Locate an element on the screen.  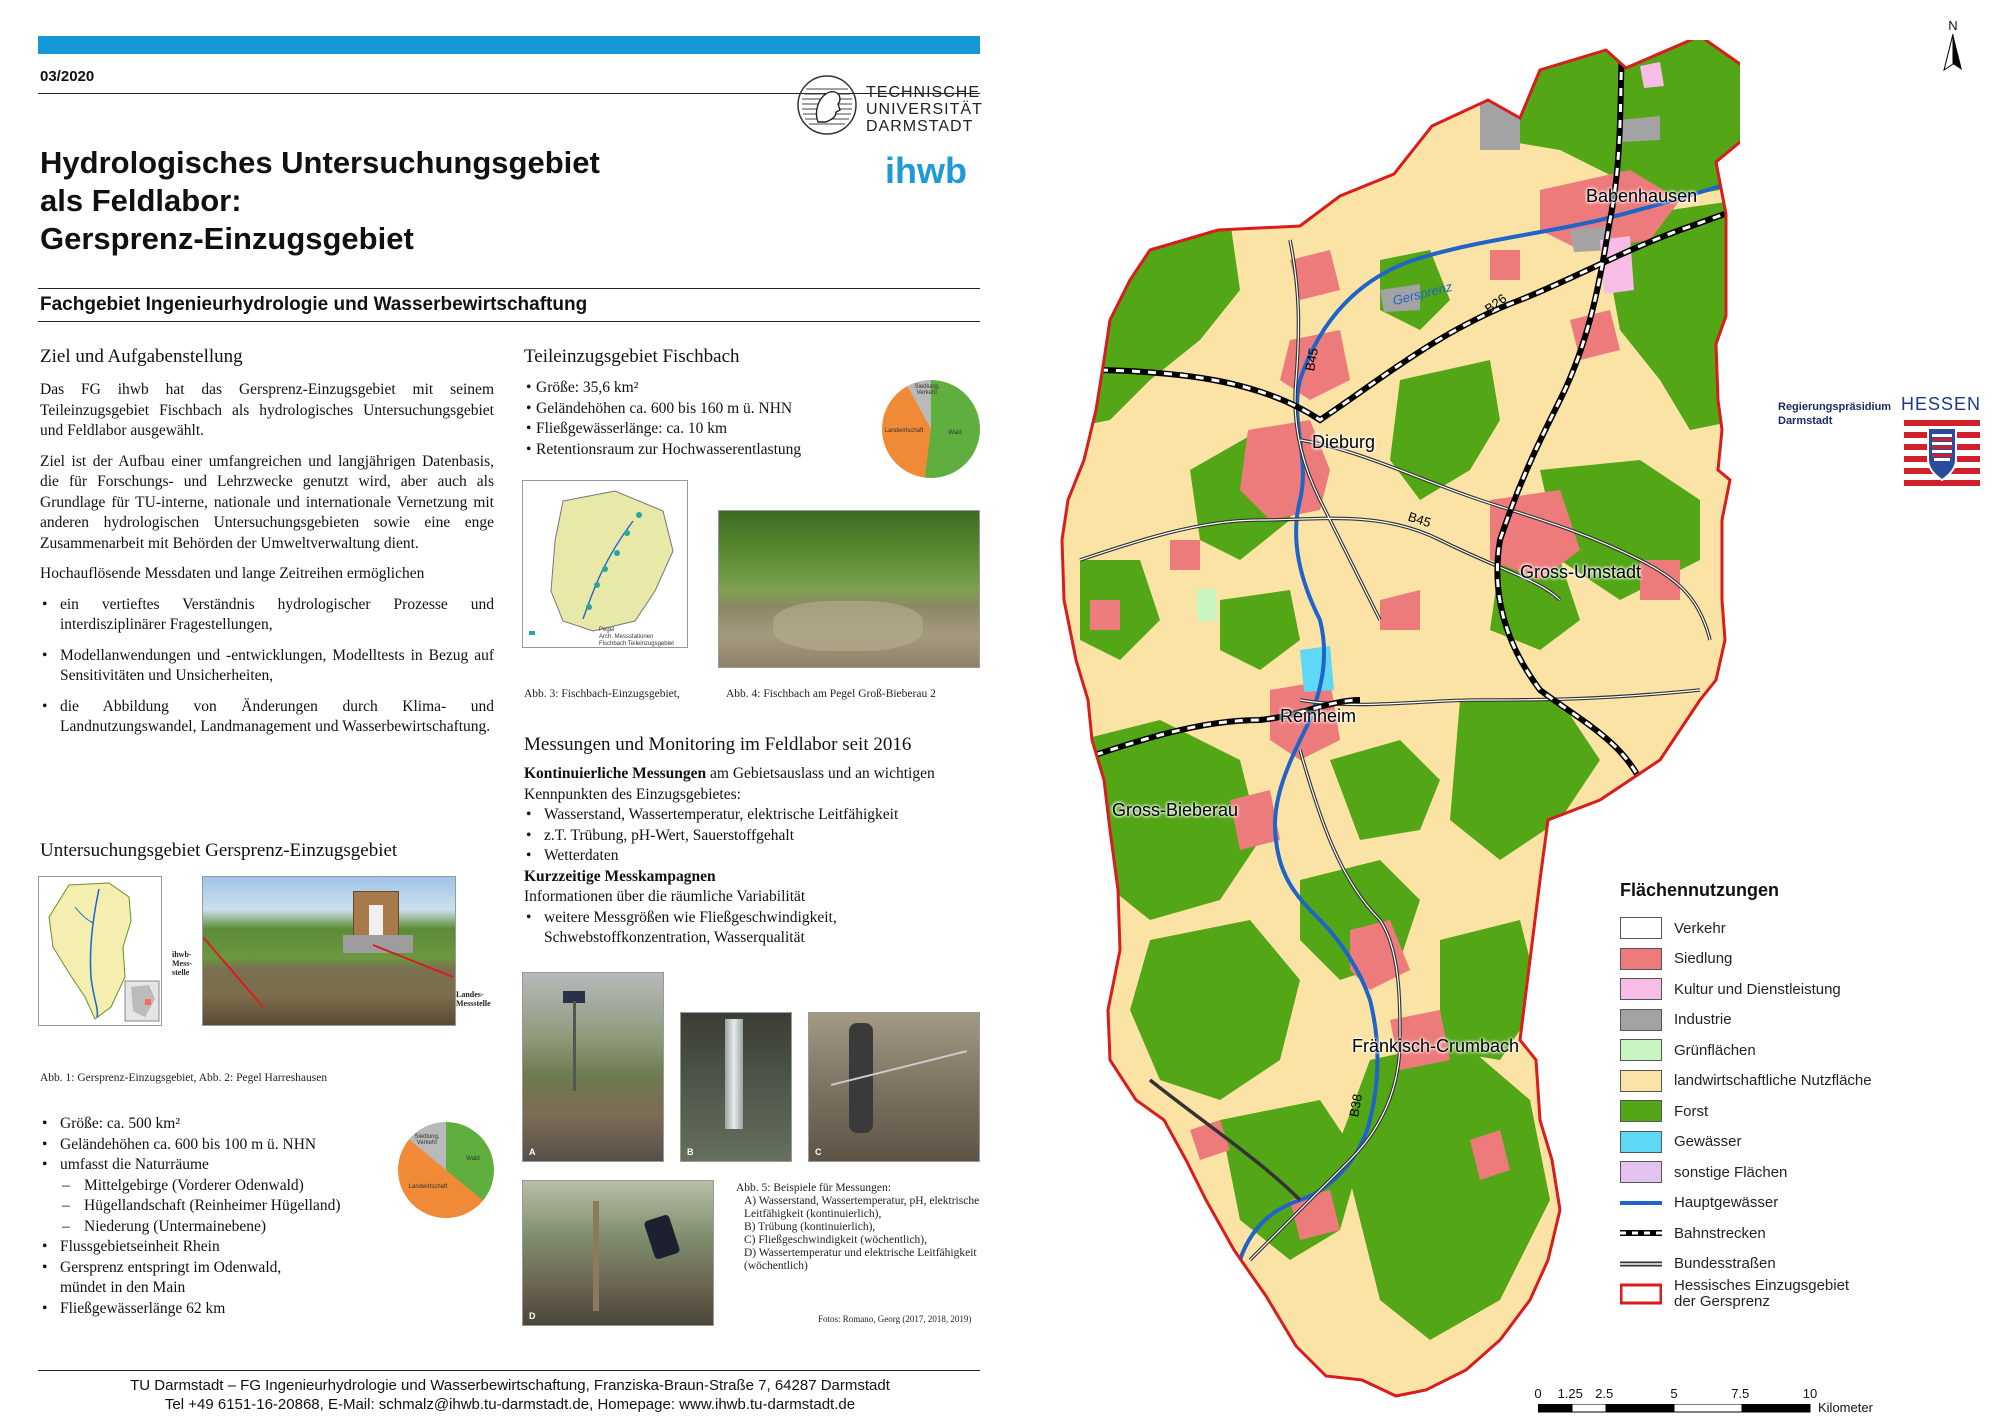
scale-unit: Kilometer is located at coordinates (1845, 1407).